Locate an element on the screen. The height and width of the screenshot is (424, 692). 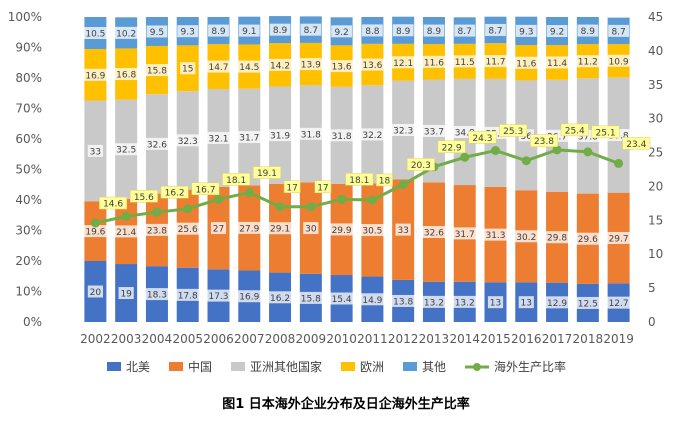
ratio-label: 25.1 is located at coordinates (606, 133).